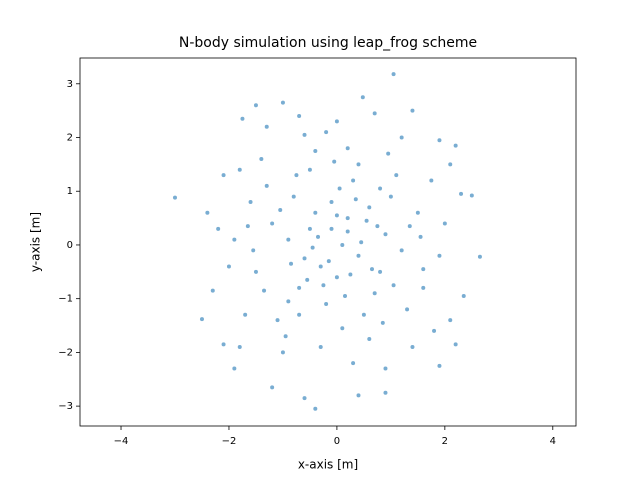 Image resolution: width=640 pixels, height=480 pixels. What do you see at coordinates (328, 465) in the screenshot?
I see `x-axis-label: x-axis [m]` at bounding box center [328, 465].